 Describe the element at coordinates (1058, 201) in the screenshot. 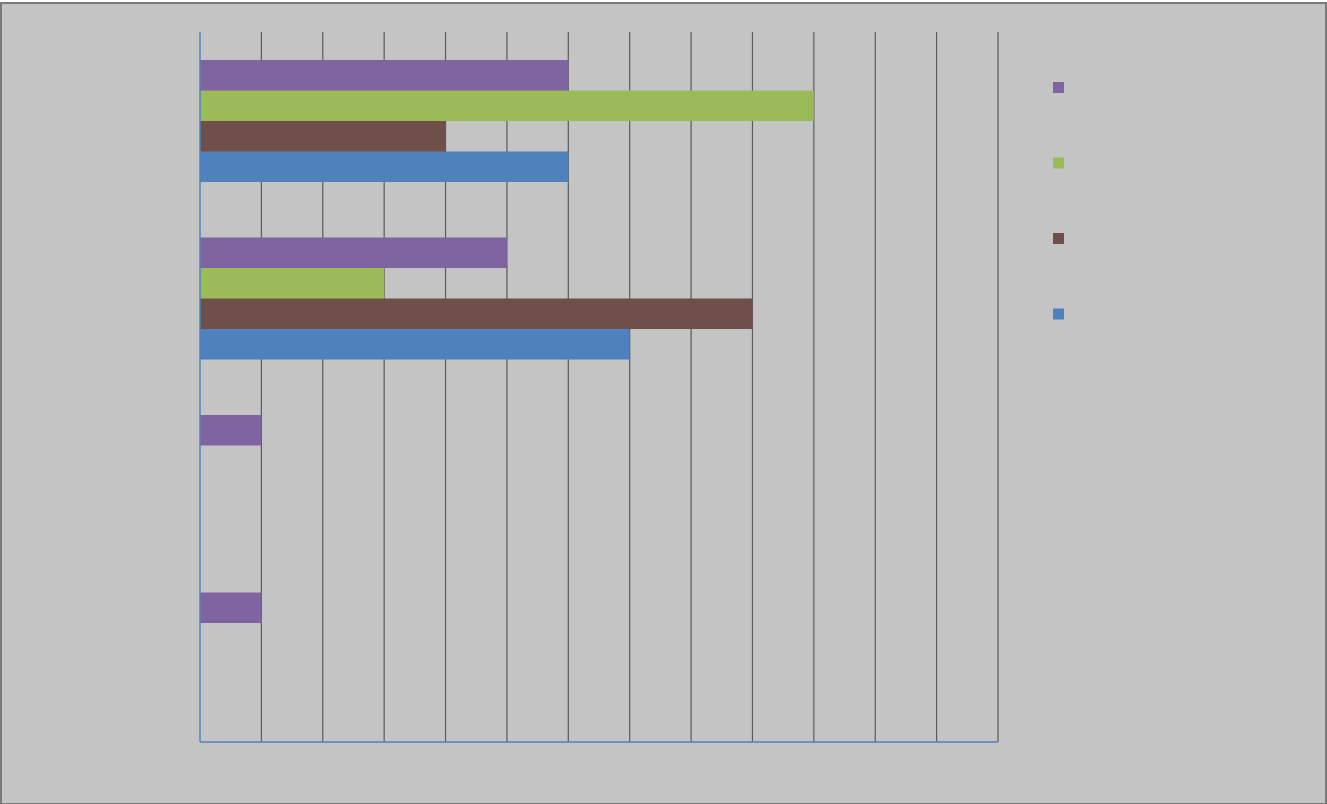

I see `legend` at that location.